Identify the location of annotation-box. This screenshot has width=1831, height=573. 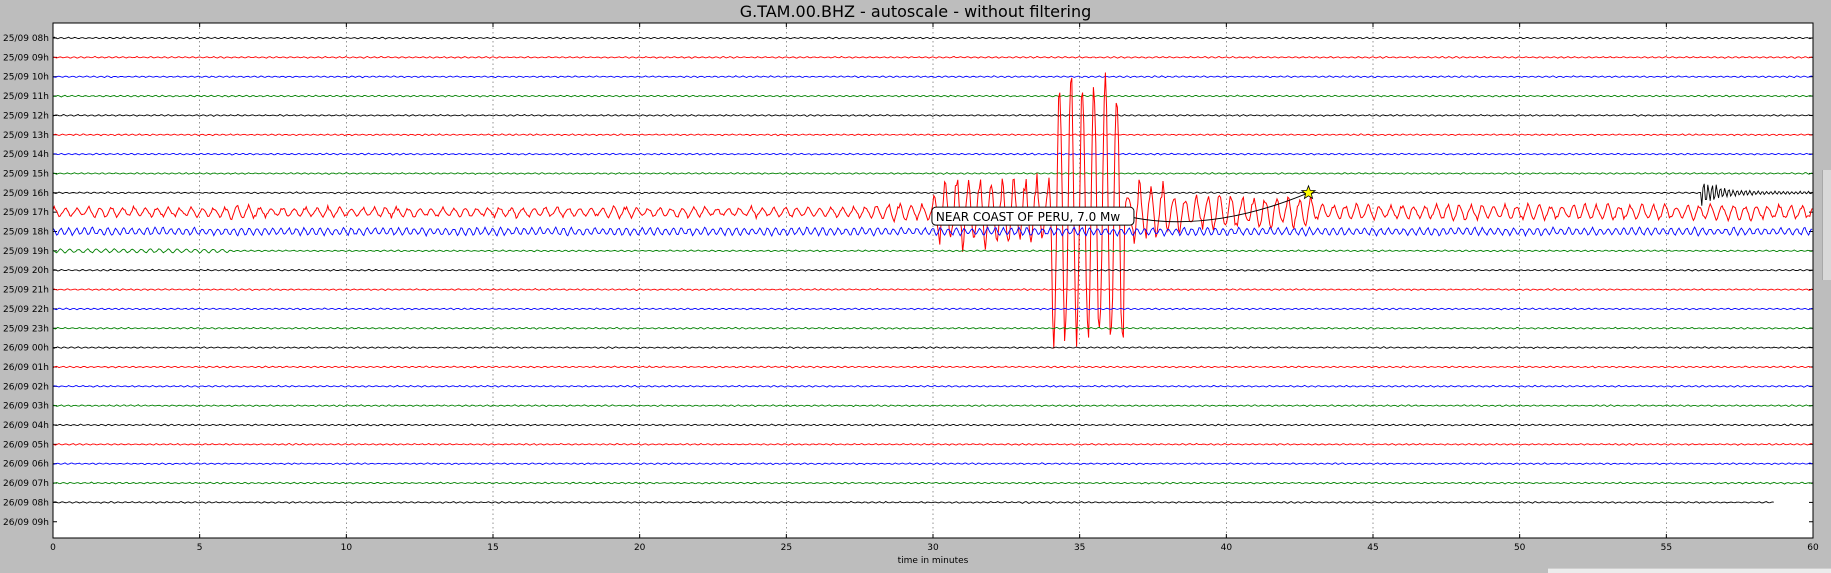
(1033, 216).